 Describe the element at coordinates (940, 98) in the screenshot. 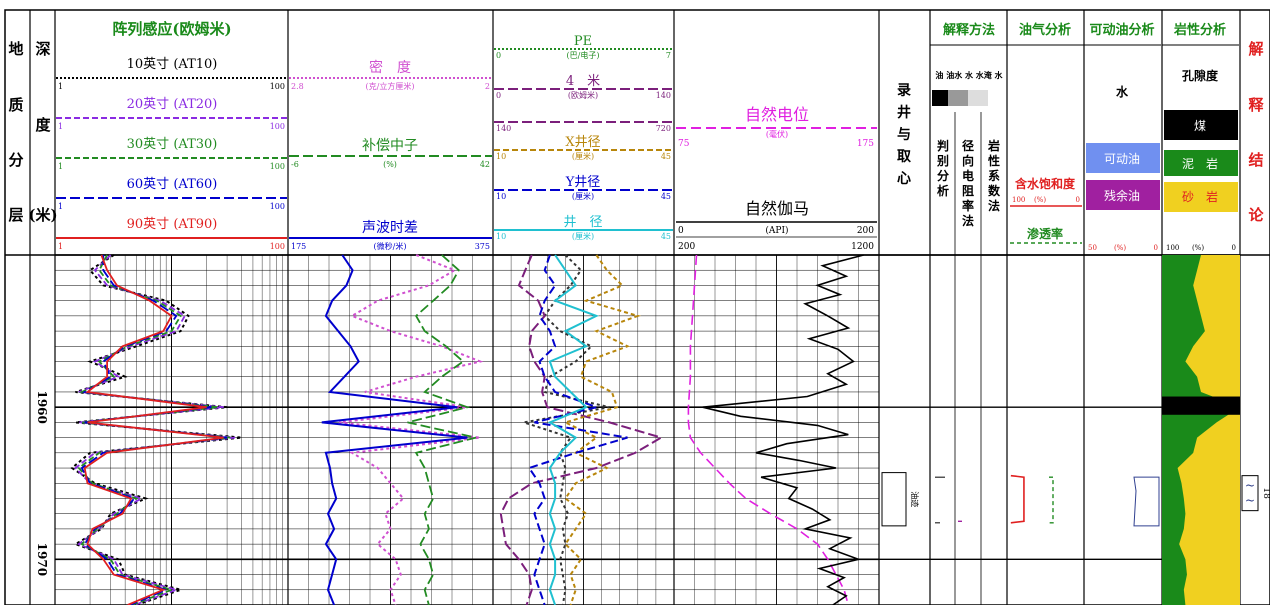

I see `fluid-oil-swatch` at that location.